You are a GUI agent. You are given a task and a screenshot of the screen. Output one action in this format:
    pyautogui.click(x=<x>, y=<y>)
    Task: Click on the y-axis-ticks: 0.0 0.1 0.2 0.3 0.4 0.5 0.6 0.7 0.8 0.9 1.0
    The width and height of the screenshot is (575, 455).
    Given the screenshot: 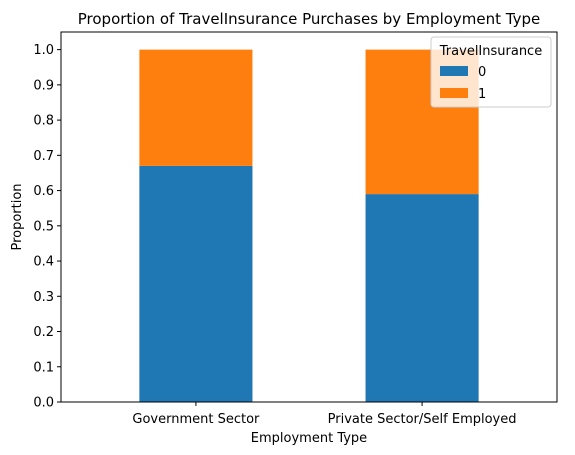 What is the action you would take?
    pyautogui.click(x=47, y=226)
    